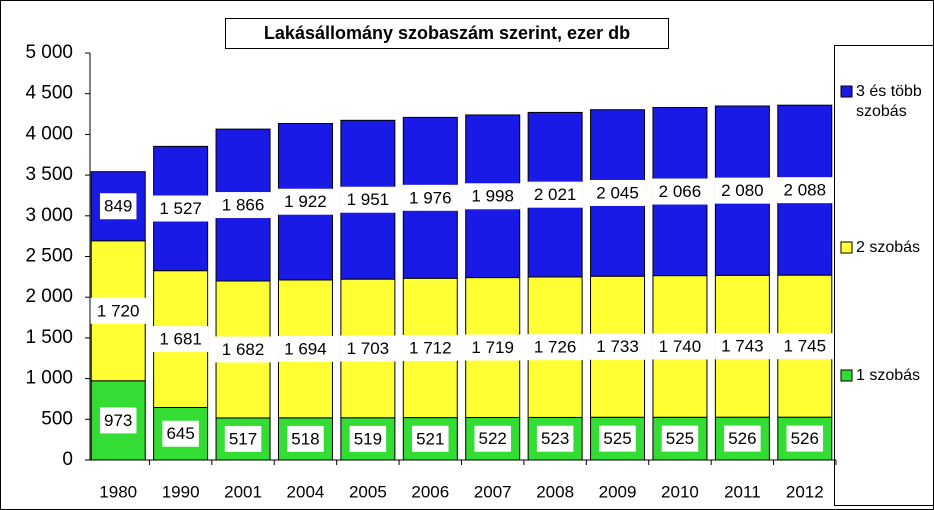 Image resolution: width=934 pixels, height=510 pixels. Describe the element at coordinates (889, 101) in the screenshot. I see `legend-label: 3 és több szobás` at that location.